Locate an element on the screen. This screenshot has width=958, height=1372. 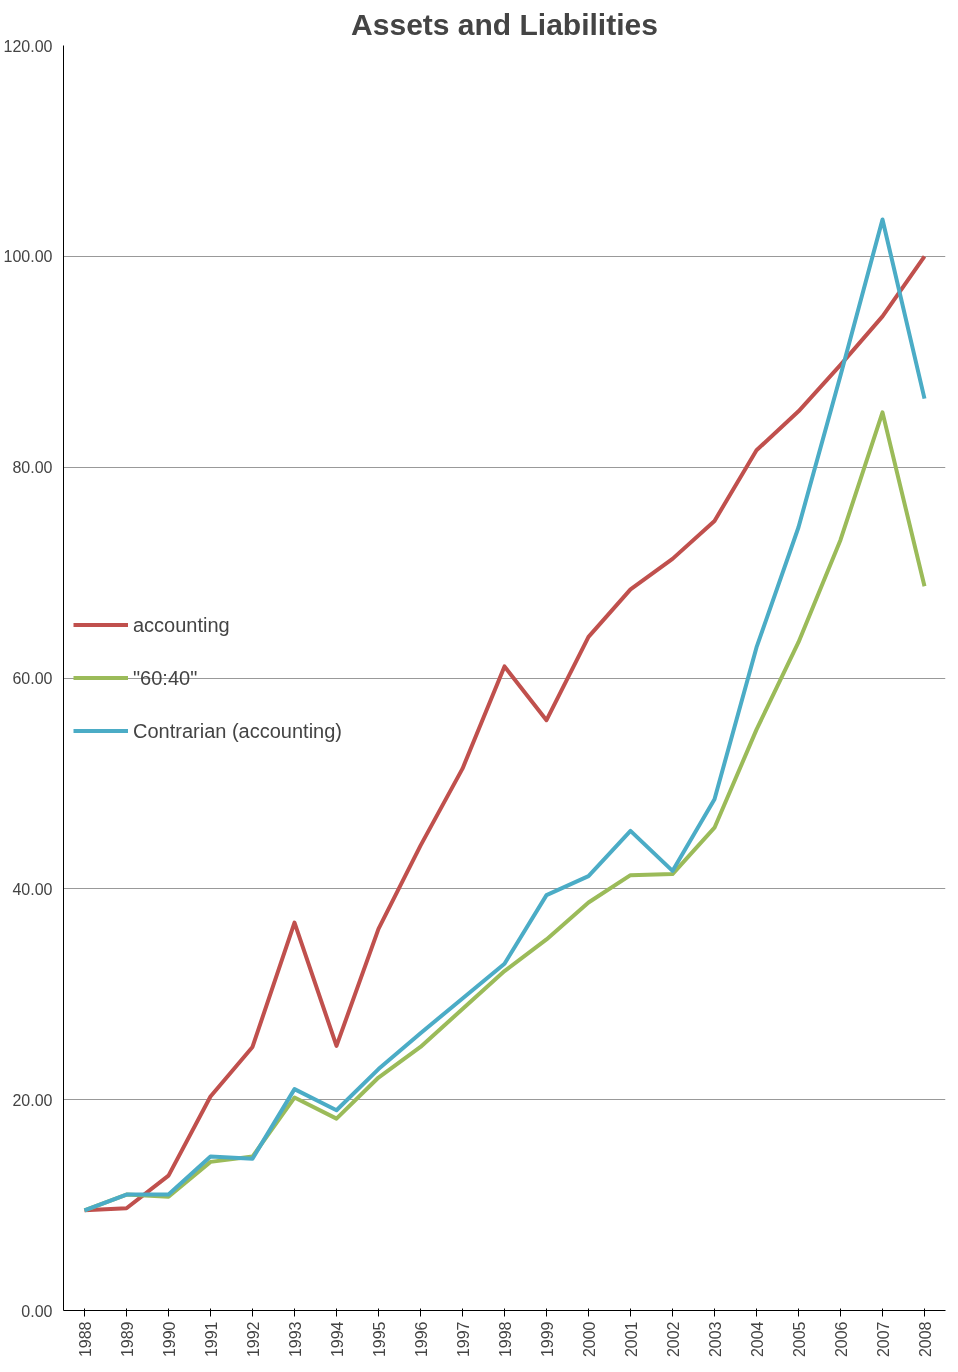
legend-label: Contrarian (accounting) is located at coordinates (237, 730).